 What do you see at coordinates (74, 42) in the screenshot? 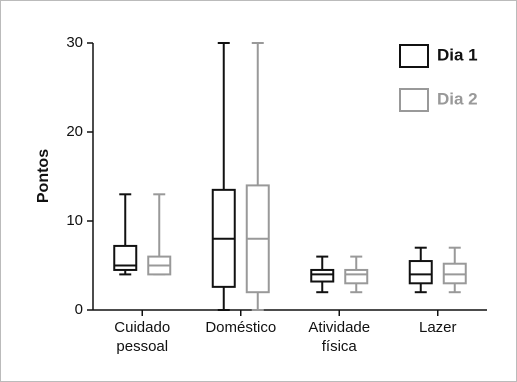
I see `y-tick-label: 30` at bounding box center [74, 42].